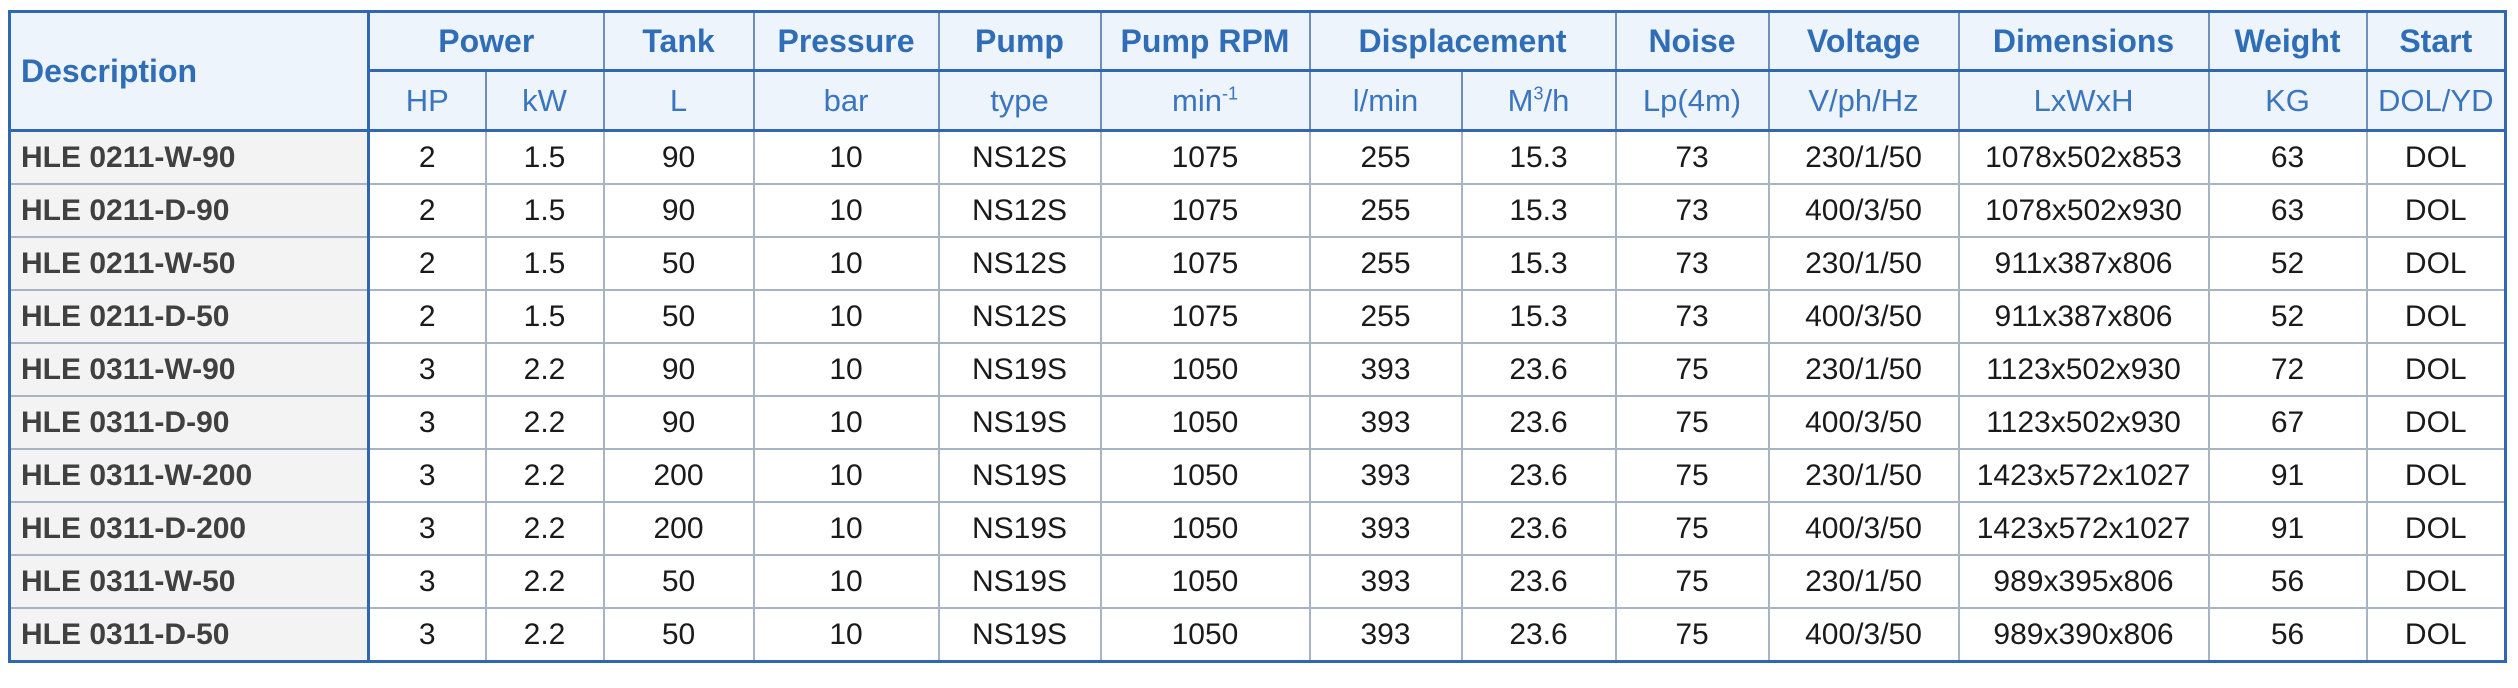  Describe the element at coordinates (189, 528) in the screenshot. I see `cell-description: HLE 0311-D-200` at that location.